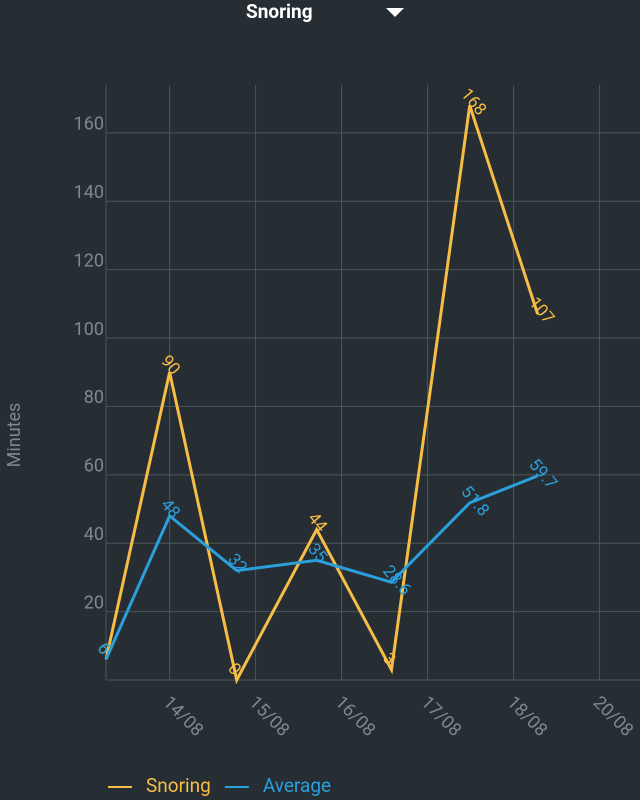  I want to click on y-tick-label: 60, so click(94, 466).